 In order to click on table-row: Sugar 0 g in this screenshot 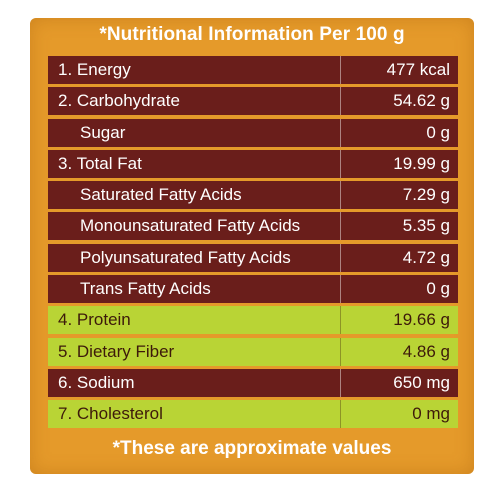, I will do `click(253, 132)`.